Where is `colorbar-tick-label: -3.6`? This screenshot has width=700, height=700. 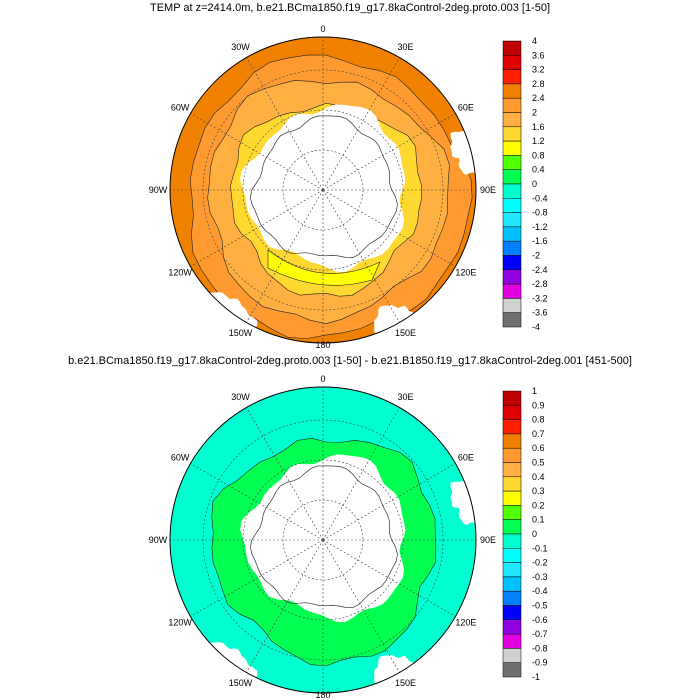
colorbar-tick-label: -3.6 is located at coordinates (540, 313).